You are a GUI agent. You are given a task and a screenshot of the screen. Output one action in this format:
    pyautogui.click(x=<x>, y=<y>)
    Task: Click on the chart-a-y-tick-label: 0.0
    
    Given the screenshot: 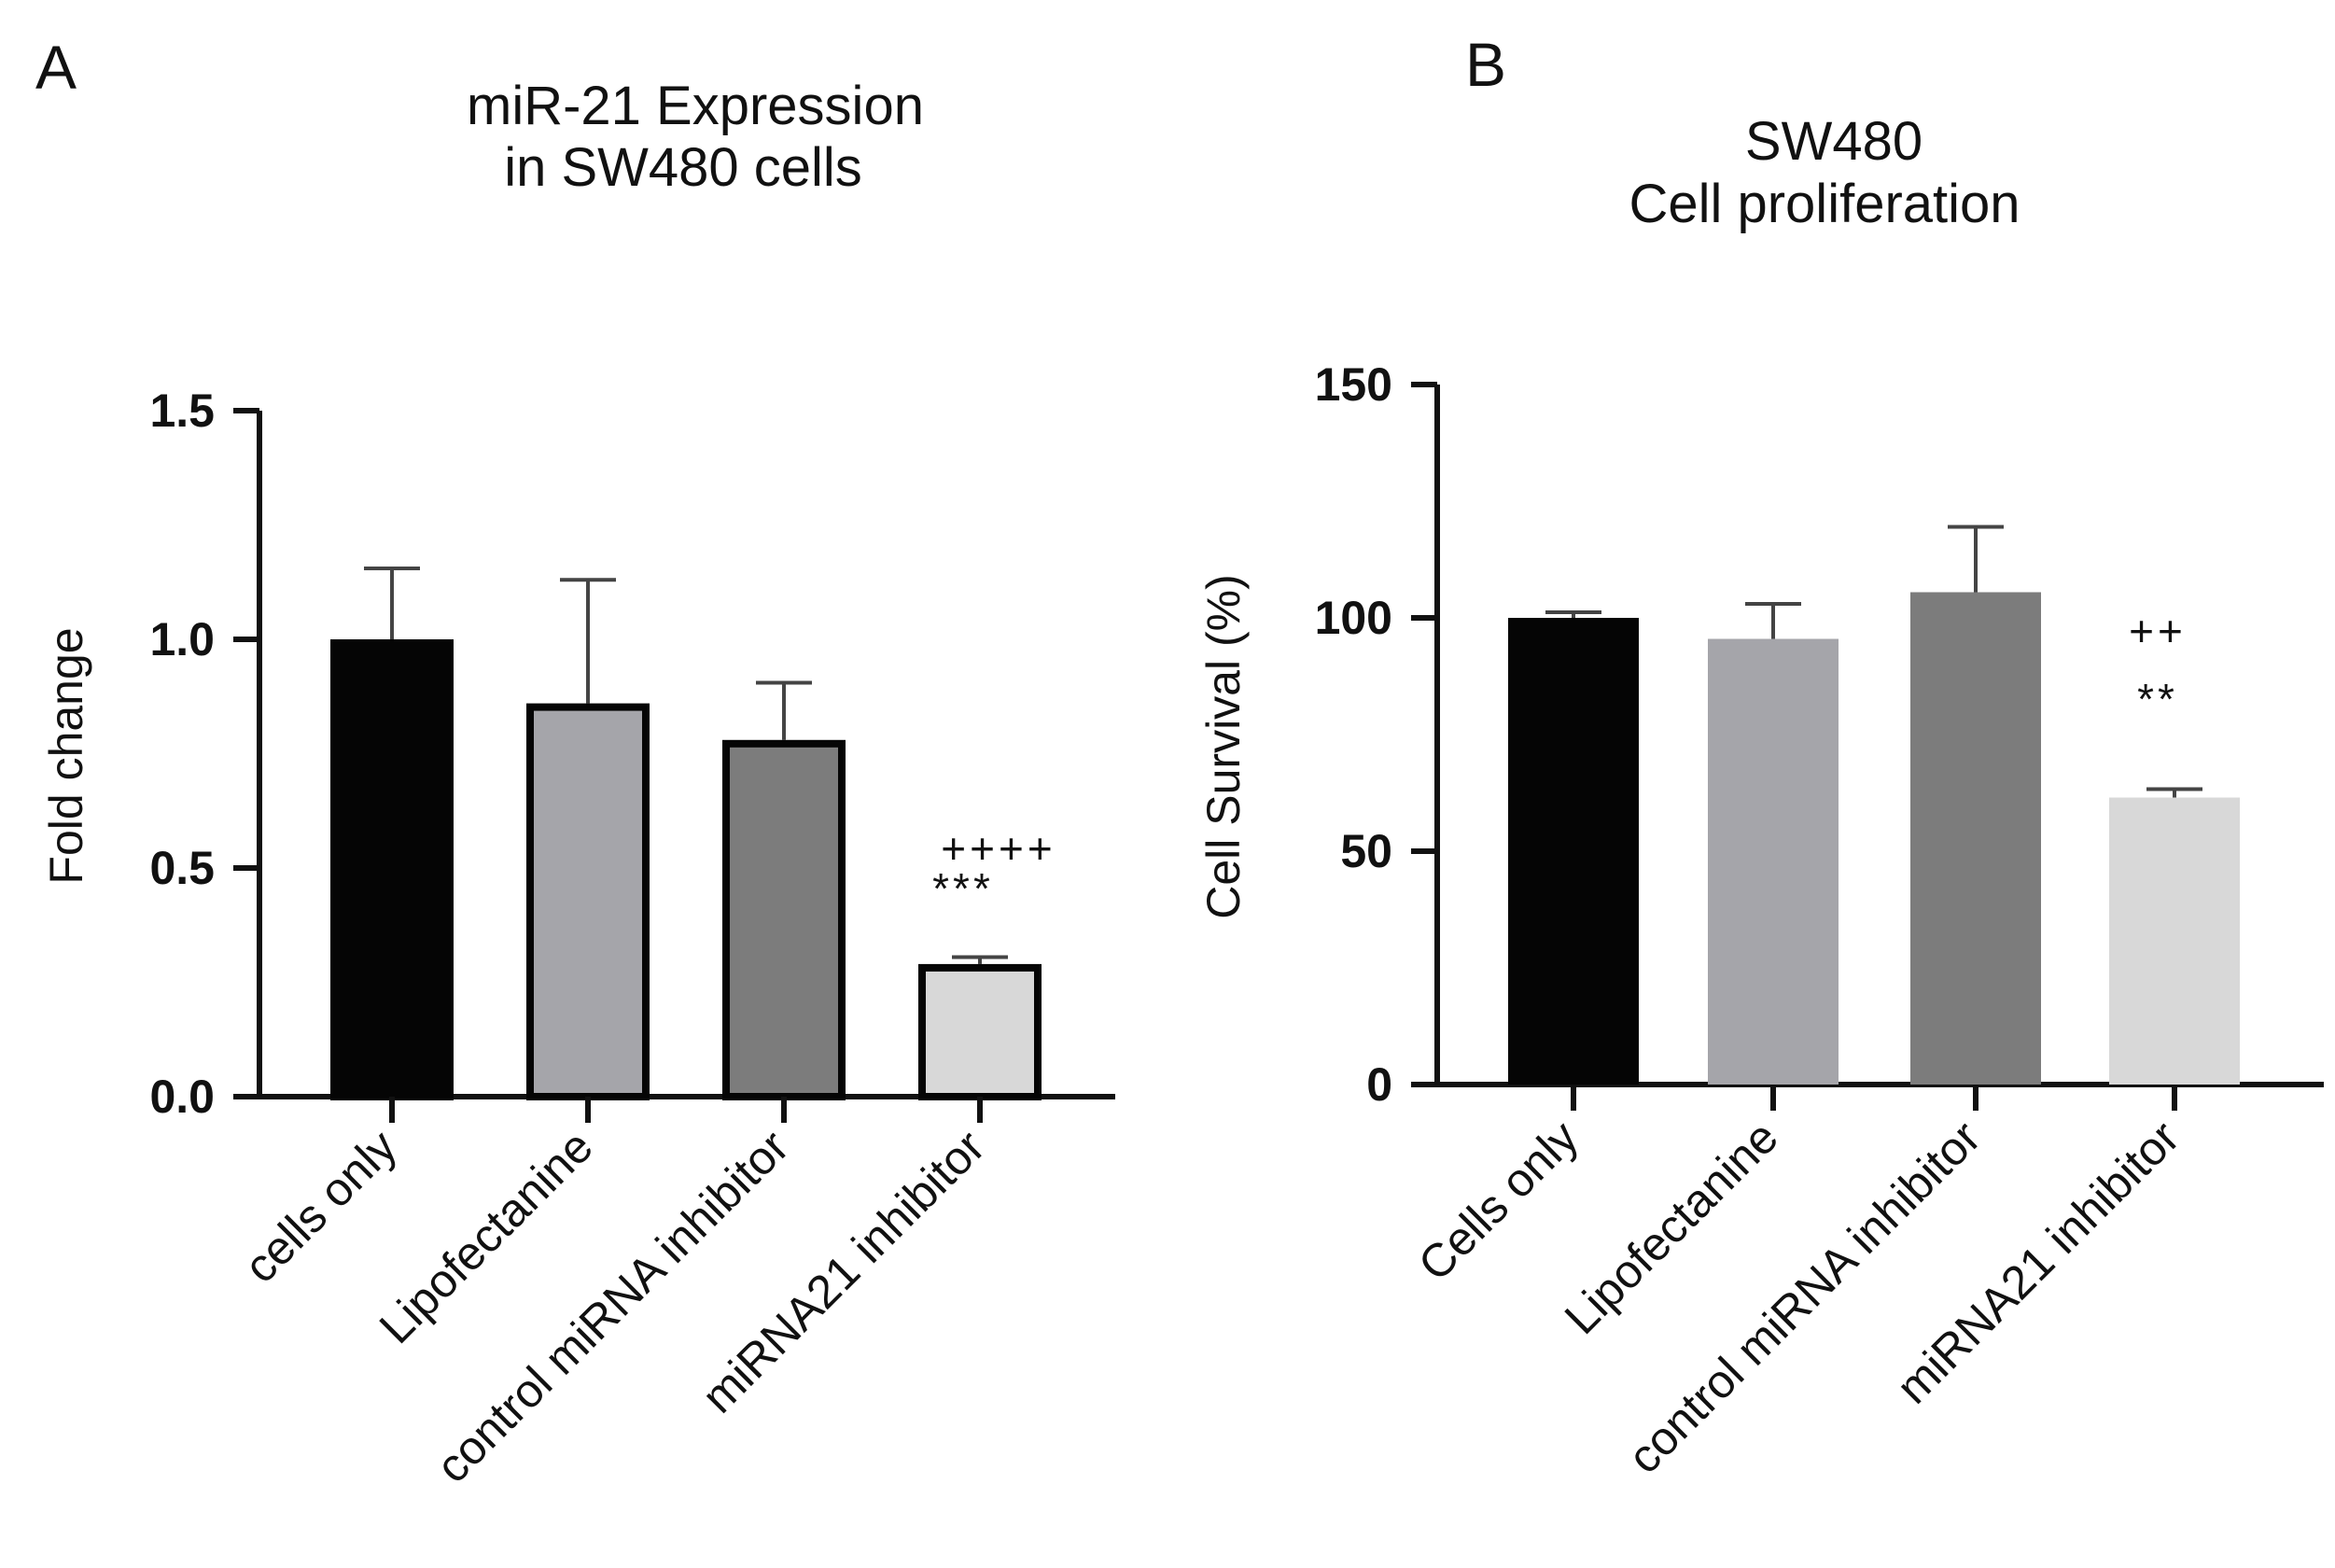 What is the action you would take?
    pyautogui.click(x=182, y=1097)
    